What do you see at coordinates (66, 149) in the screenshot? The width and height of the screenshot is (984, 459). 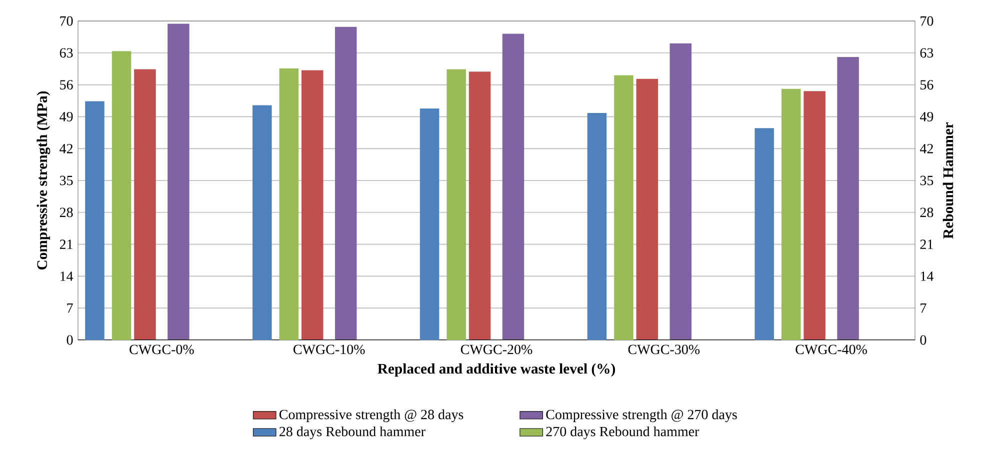 I see `y-tick-label: 42` at bounding box center [66, 149].